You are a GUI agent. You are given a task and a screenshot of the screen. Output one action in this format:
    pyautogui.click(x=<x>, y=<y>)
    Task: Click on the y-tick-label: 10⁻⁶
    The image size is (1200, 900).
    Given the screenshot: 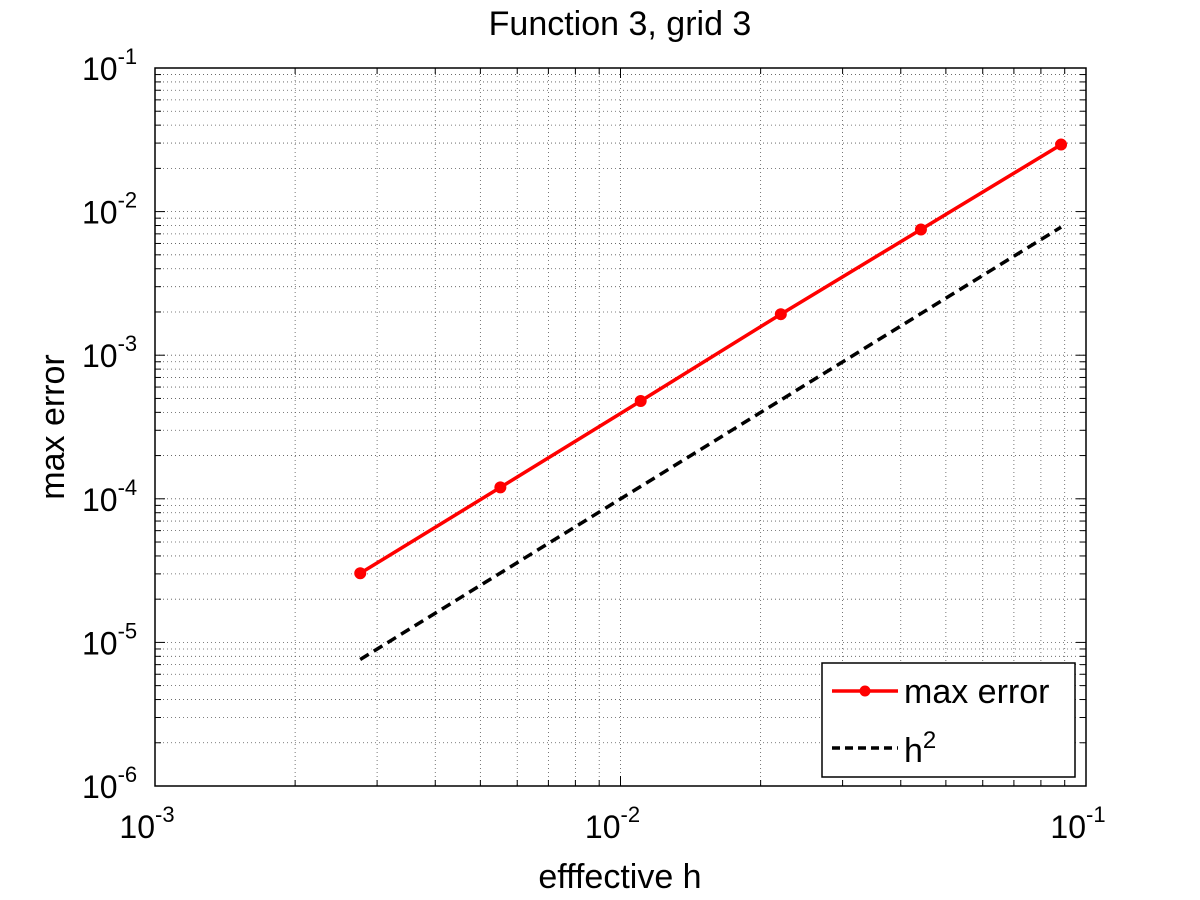 What is the action you would take?
    pyautogui.click(x=109, y=783)
    